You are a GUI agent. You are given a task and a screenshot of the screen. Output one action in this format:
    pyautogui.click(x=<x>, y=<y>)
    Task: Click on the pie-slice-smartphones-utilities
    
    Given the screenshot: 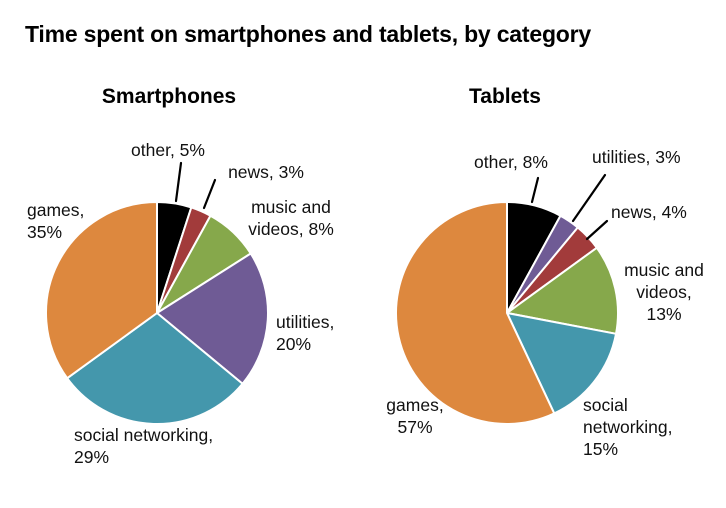 What is the action you would take?
    pyautogui.click(x=212, y=318)
    